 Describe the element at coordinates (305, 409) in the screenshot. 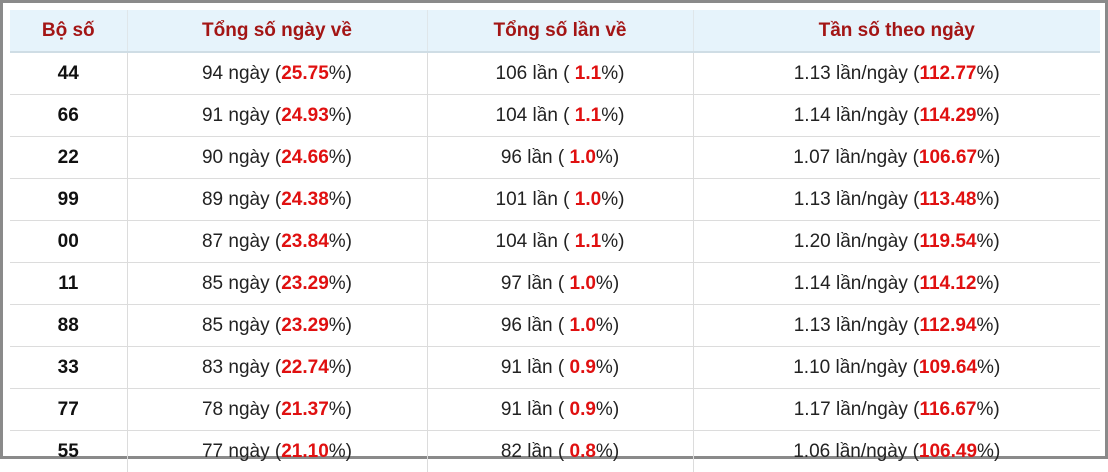

I see `highlight-value: 21.37` at that location.